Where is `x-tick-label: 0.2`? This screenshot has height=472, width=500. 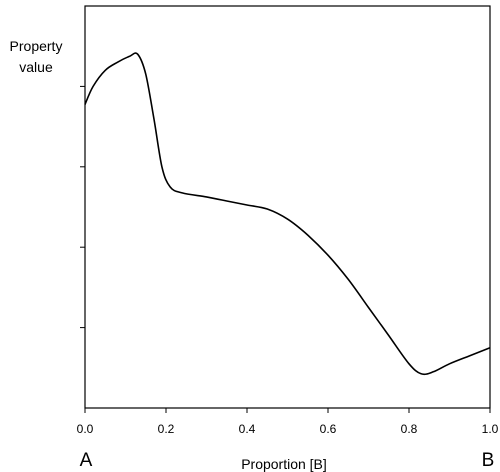 x-tick-label: 0.2 is located at coordinates (166, 429).